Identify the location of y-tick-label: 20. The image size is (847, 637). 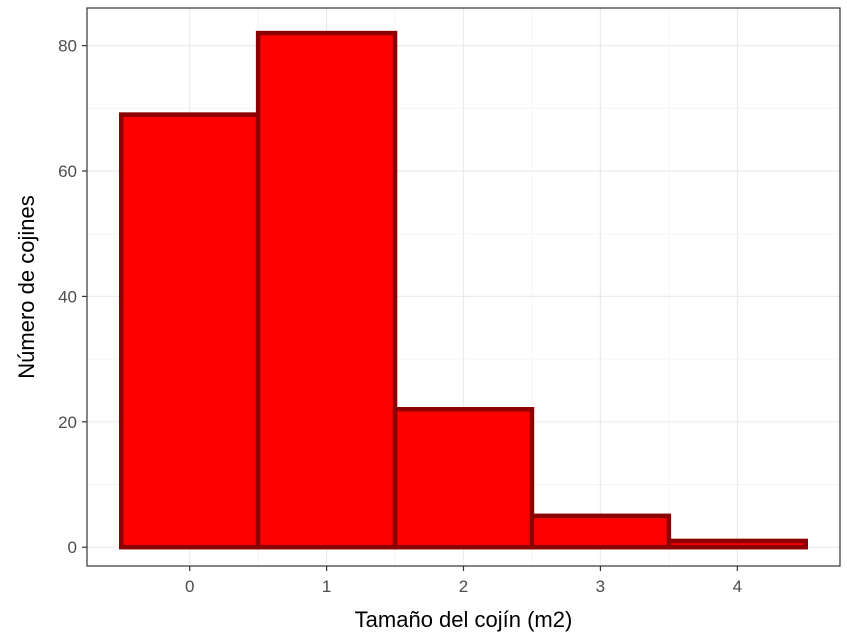
(67, 422).